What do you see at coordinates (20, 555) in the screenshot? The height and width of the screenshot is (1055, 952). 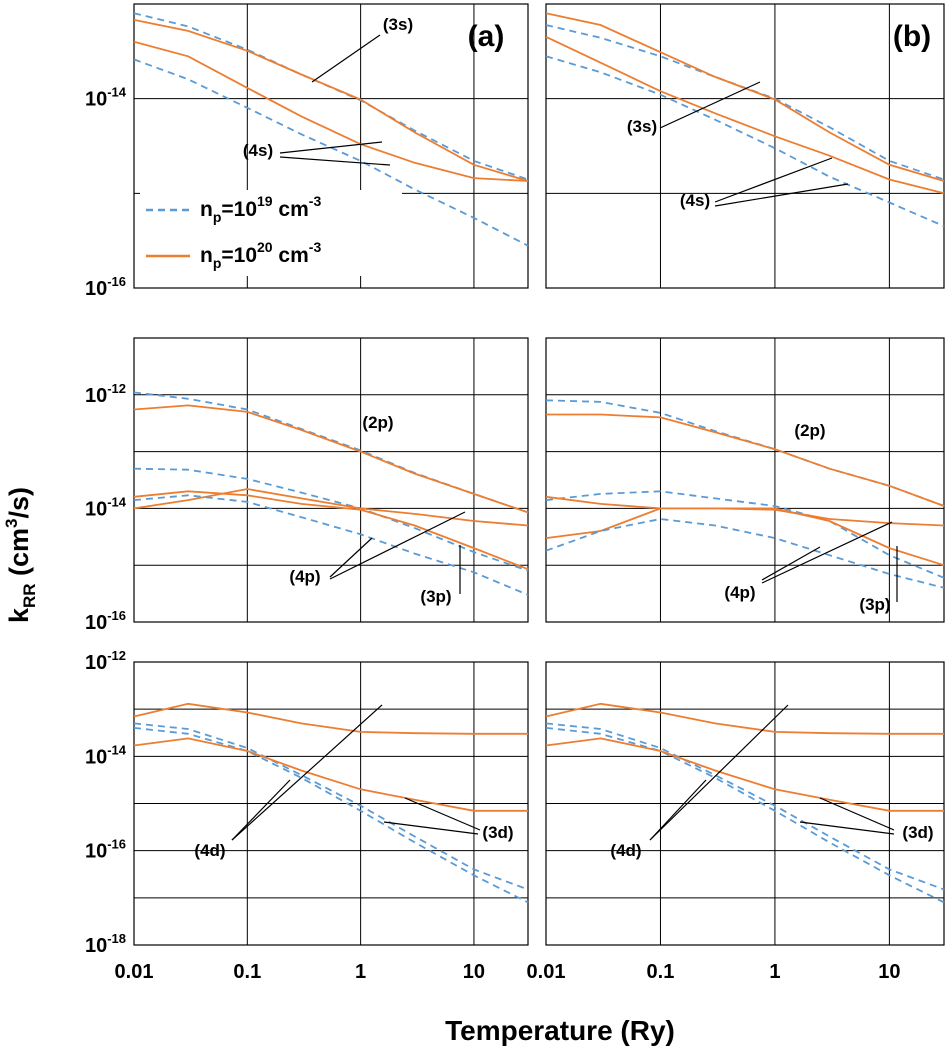 I see `y-axis-label: kRR (cm3/s)` at bounding box center [20, 555].